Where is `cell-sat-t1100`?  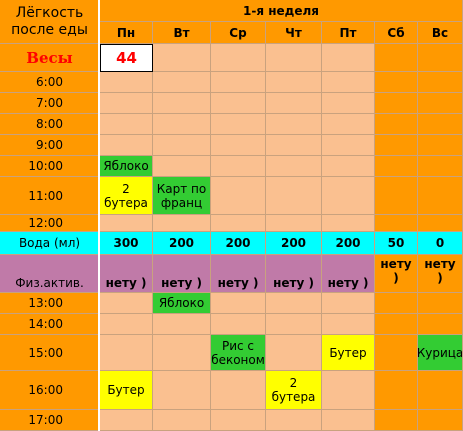
cell-sat-t1100 is located at coordinates (396, 196).